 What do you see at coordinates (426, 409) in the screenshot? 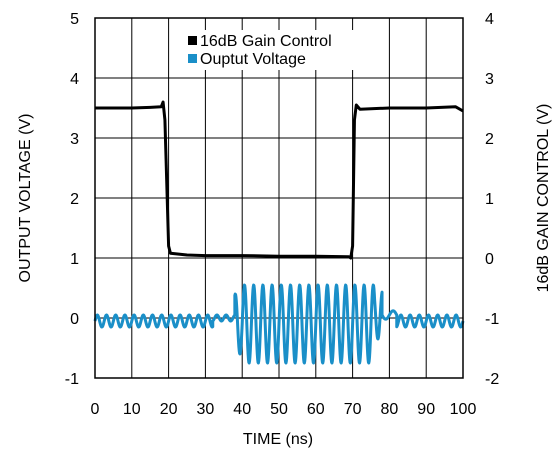
I see `x-tick-label: 90` at bounding box center [426, 409].